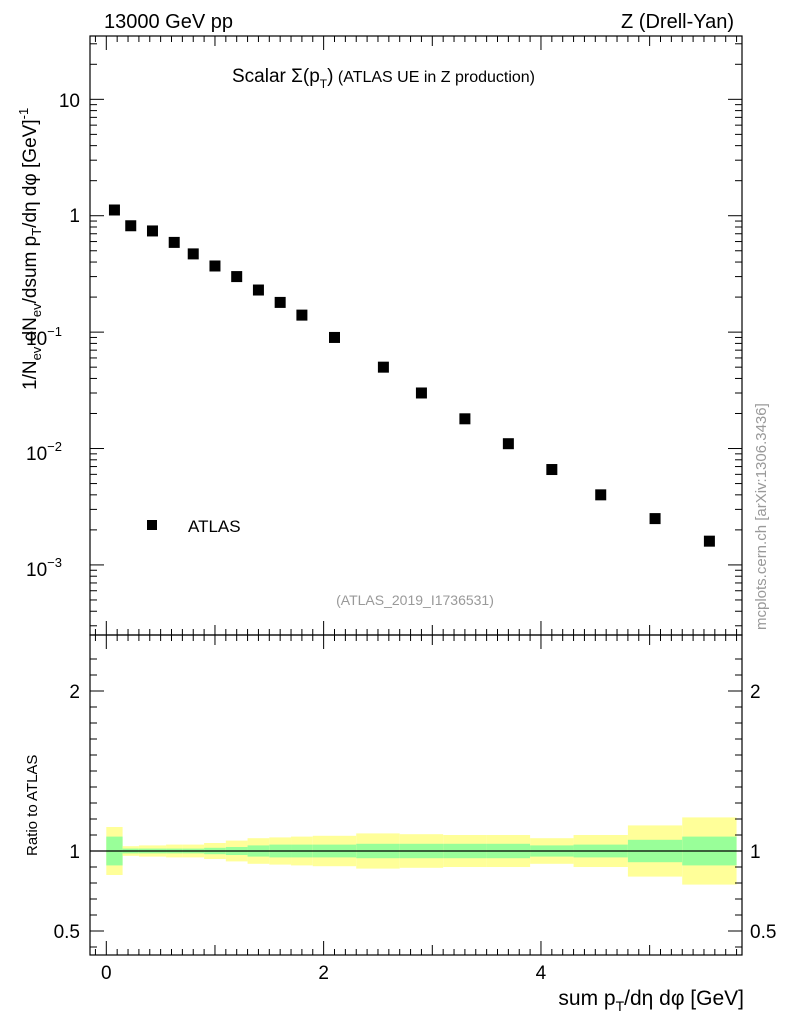  I want to click on plot-title: Scalar Σ(pT) (ATLAS UE in Z production), so click(383, 78).